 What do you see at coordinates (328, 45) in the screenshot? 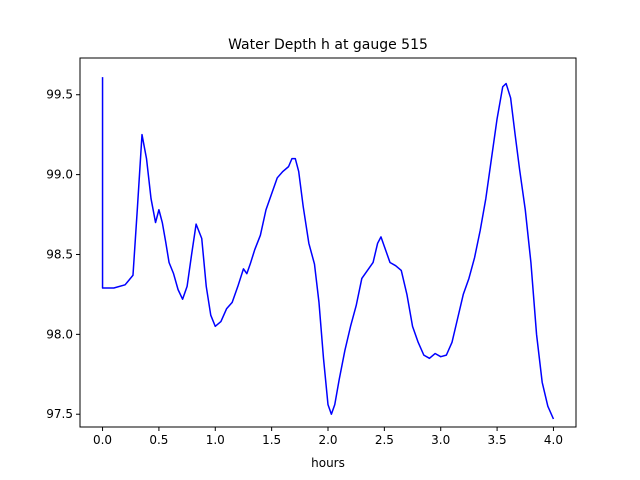
I see `chart-title: Water Depth h at gauge 515` at bounding box center [328, 45].